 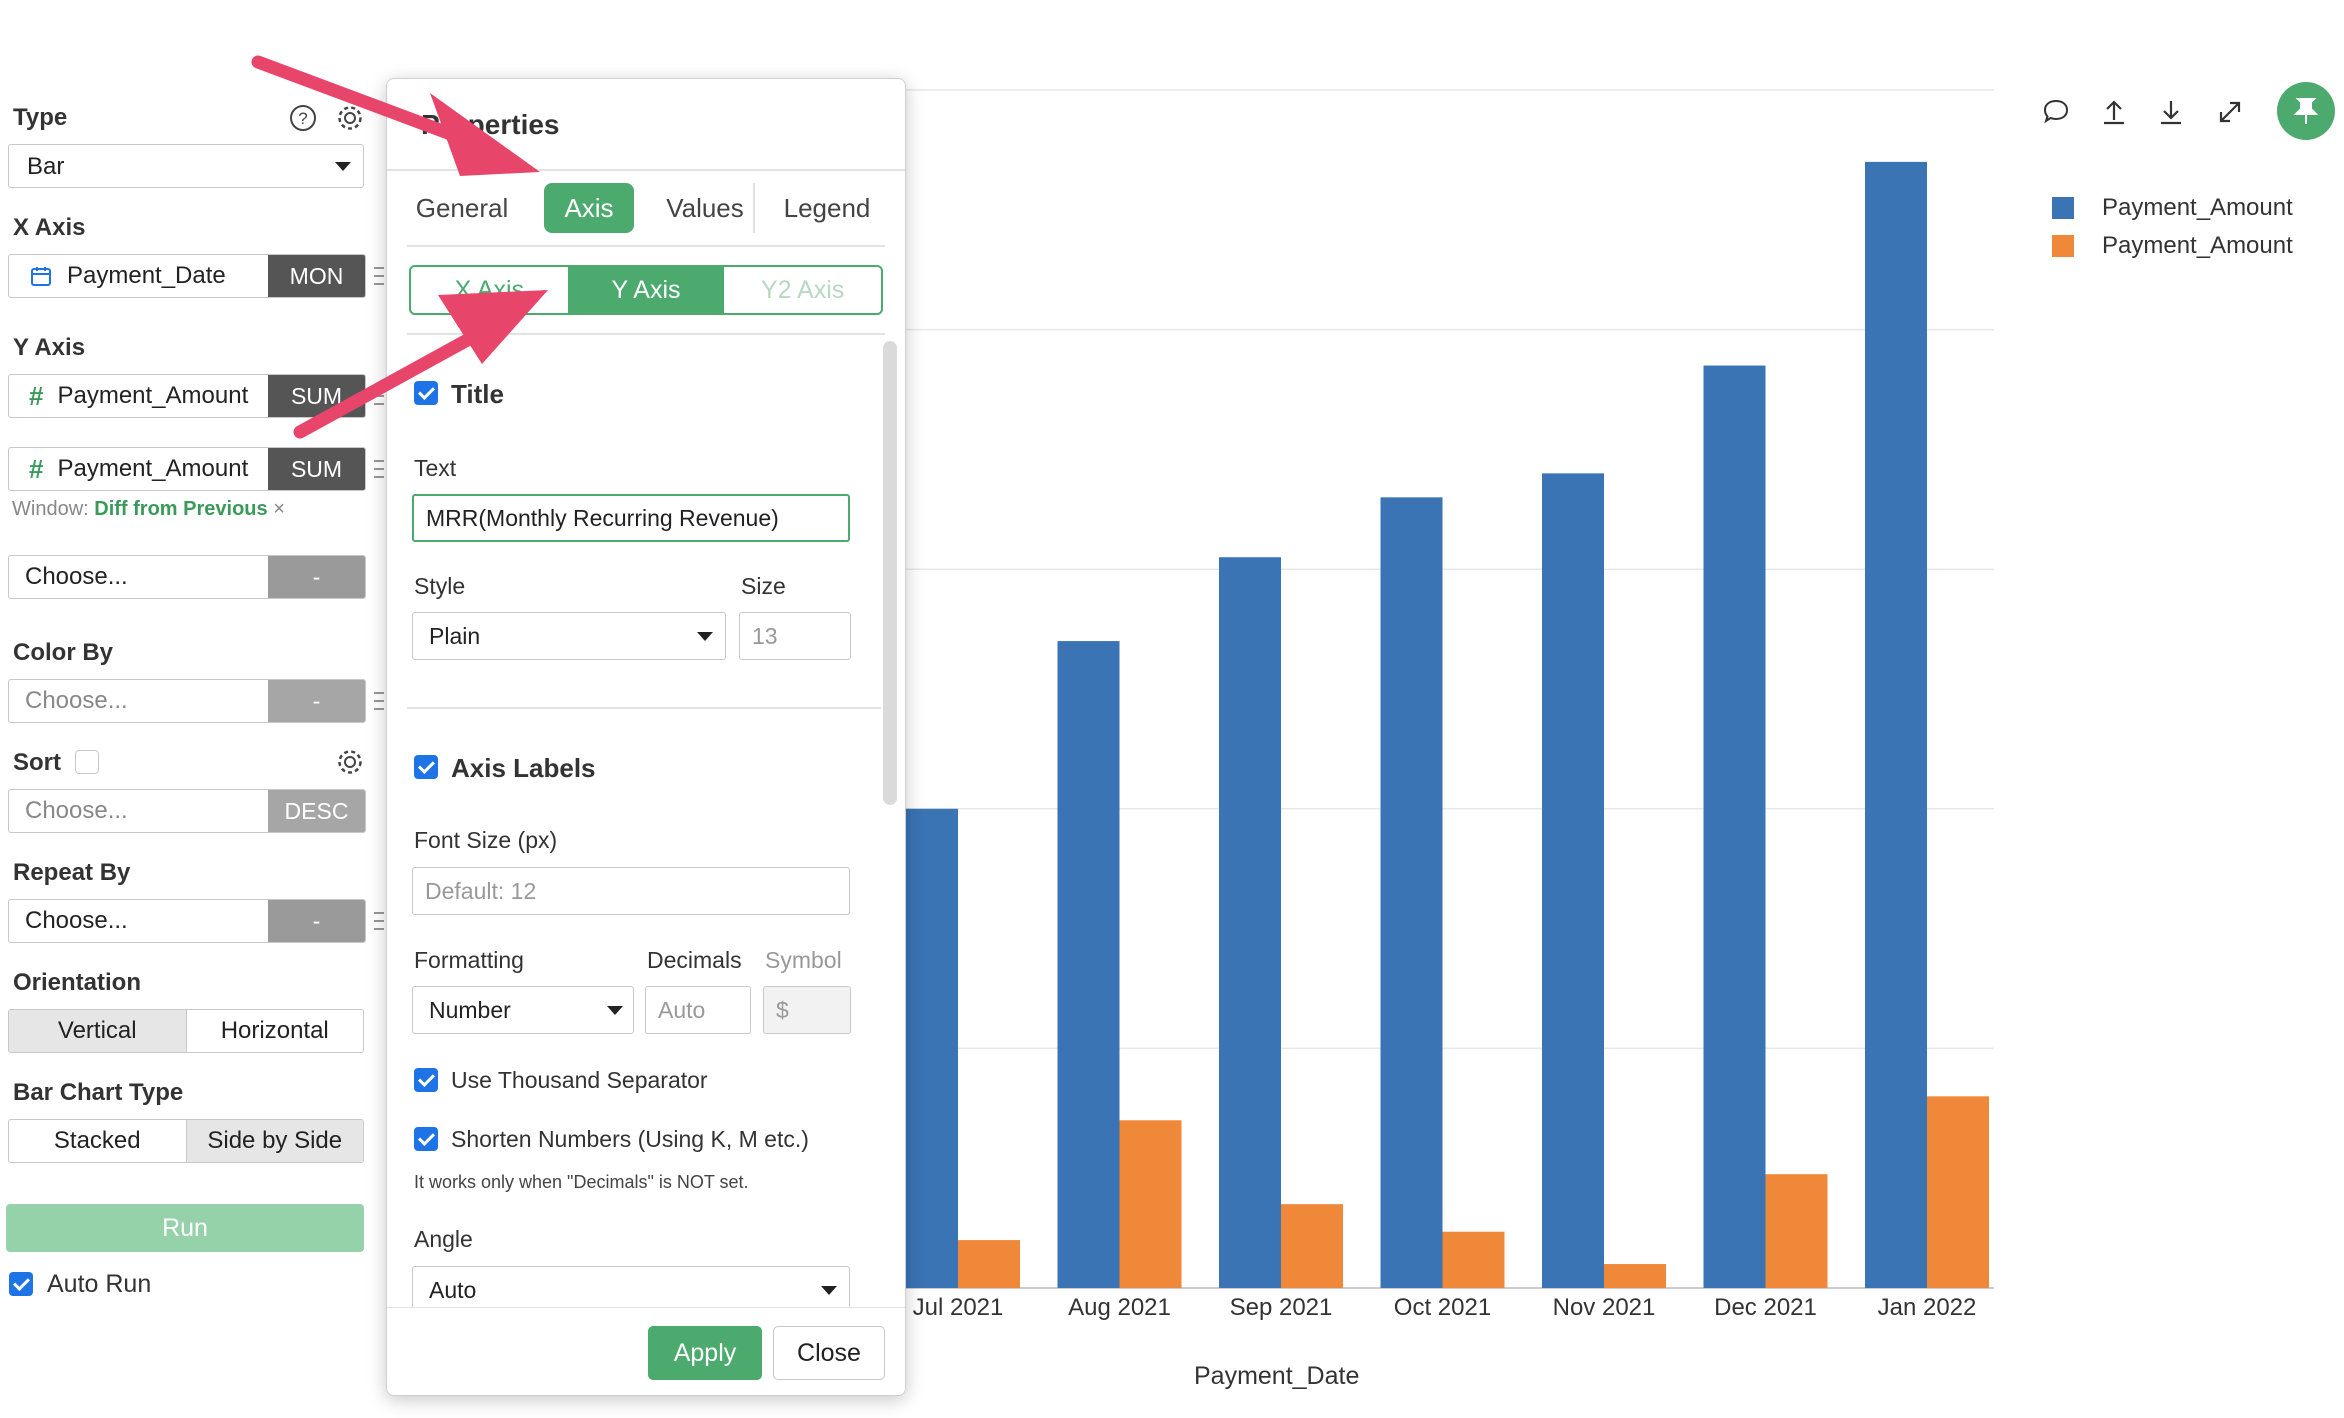 What do you see at coordinates (569, 636) in the screenshot?
I see `style-select: Plain` at bounding box center [569, 636].